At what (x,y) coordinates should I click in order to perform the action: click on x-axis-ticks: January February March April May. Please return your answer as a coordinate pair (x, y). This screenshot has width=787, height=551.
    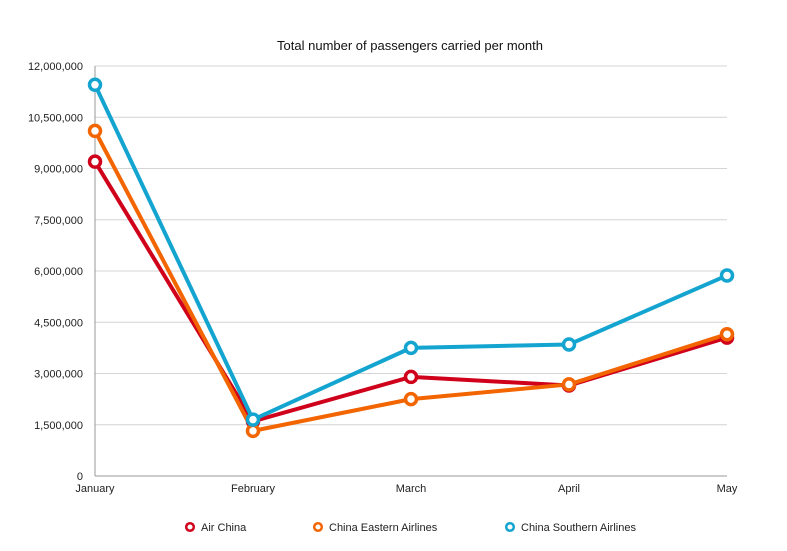
    Looking at the image, I should click on (406, 489).